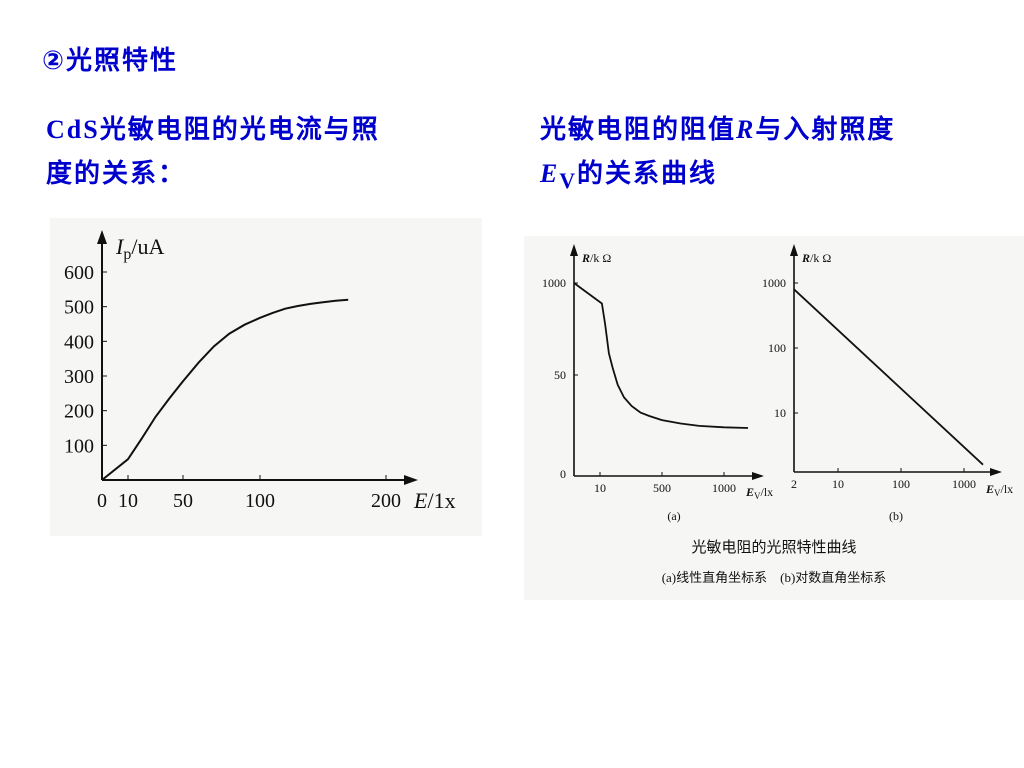 This screenshot has width=1024, height=768. Describe the element at coordinates (411, 480) in the screenshot. I see `x-axis-arrow` at that location.